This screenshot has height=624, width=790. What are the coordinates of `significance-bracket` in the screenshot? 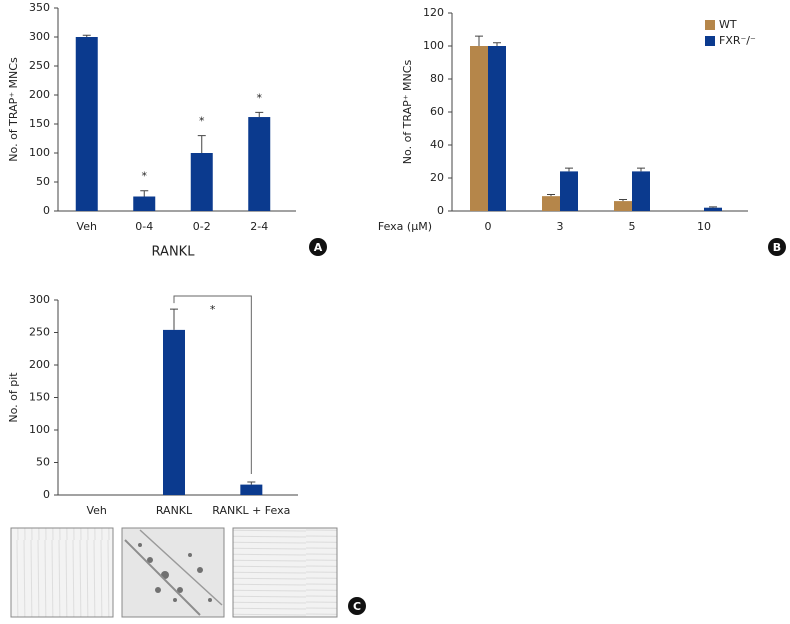 It's located at (212, 384).